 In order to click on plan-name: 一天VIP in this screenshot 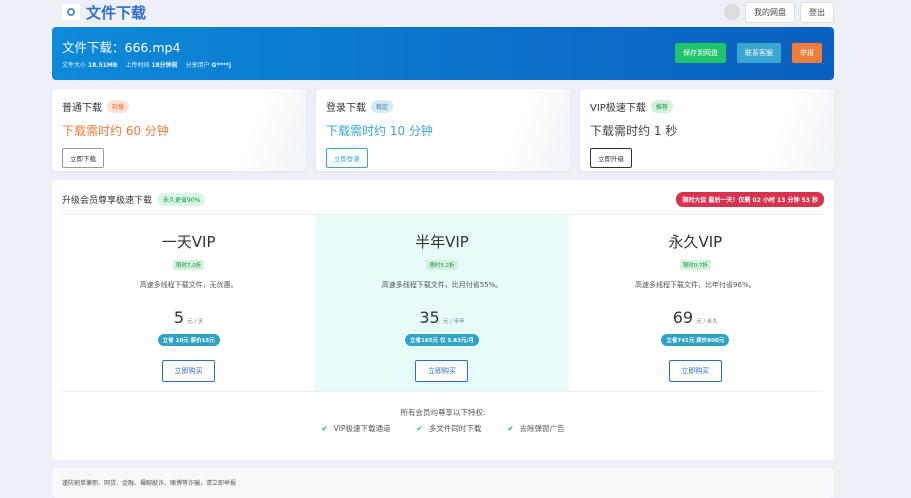, I will do `click(188, 242)`.